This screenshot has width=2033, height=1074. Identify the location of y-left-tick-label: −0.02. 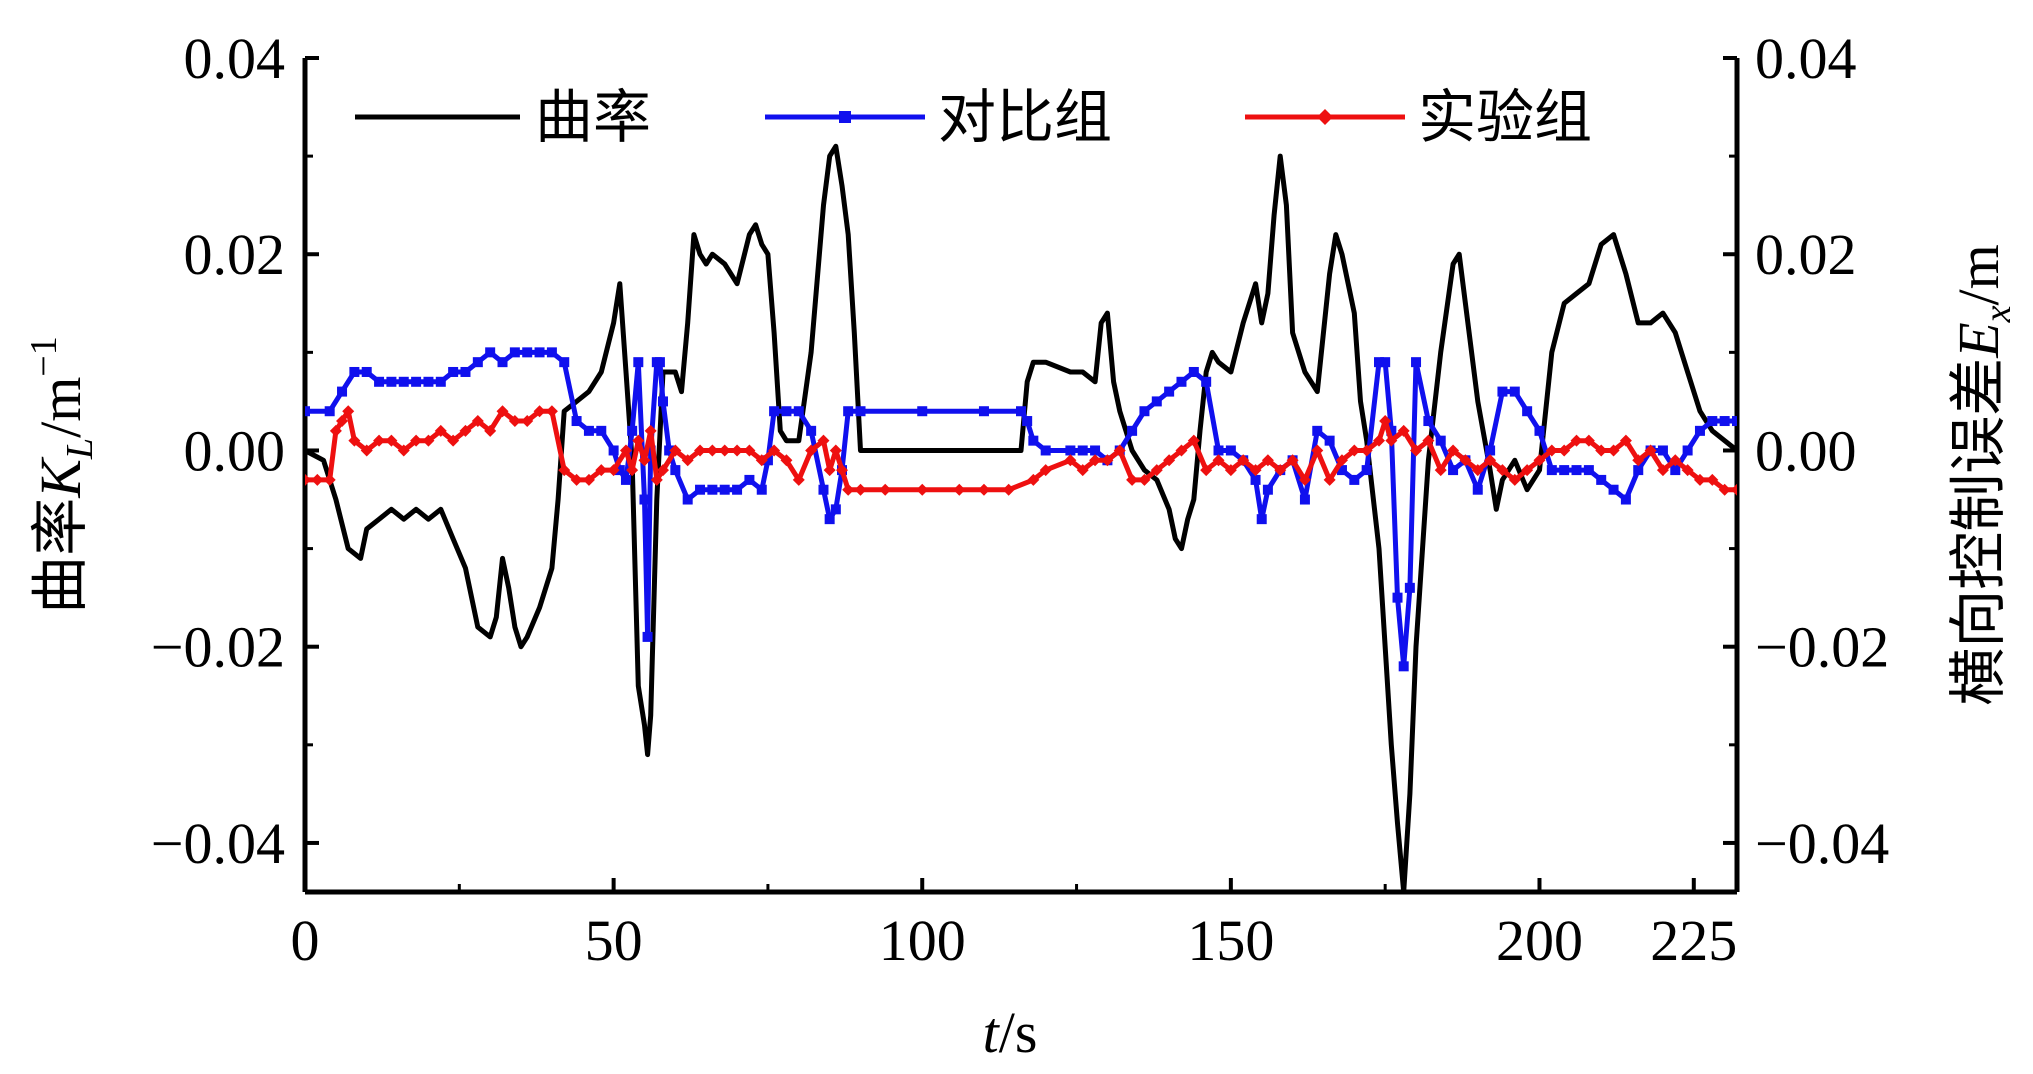
(218, 647).